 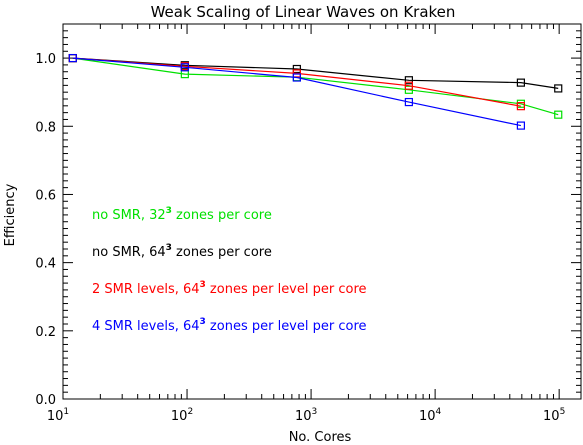 I want to click on x-tick-labels: 10¹ 10² 10³ 10⁴ 10⁵, so click(x=306, y=415).